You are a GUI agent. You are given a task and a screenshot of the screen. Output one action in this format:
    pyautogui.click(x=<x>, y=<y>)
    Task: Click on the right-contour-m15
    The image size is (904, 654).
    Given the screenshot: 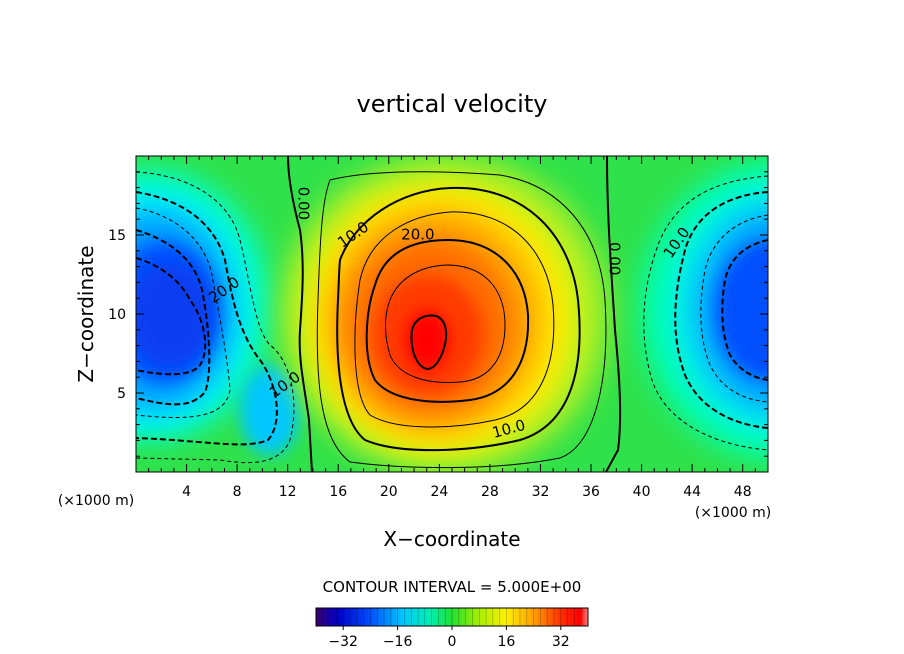 What is the action you would take?
    pyautogui.click(x=734, y=308)
    